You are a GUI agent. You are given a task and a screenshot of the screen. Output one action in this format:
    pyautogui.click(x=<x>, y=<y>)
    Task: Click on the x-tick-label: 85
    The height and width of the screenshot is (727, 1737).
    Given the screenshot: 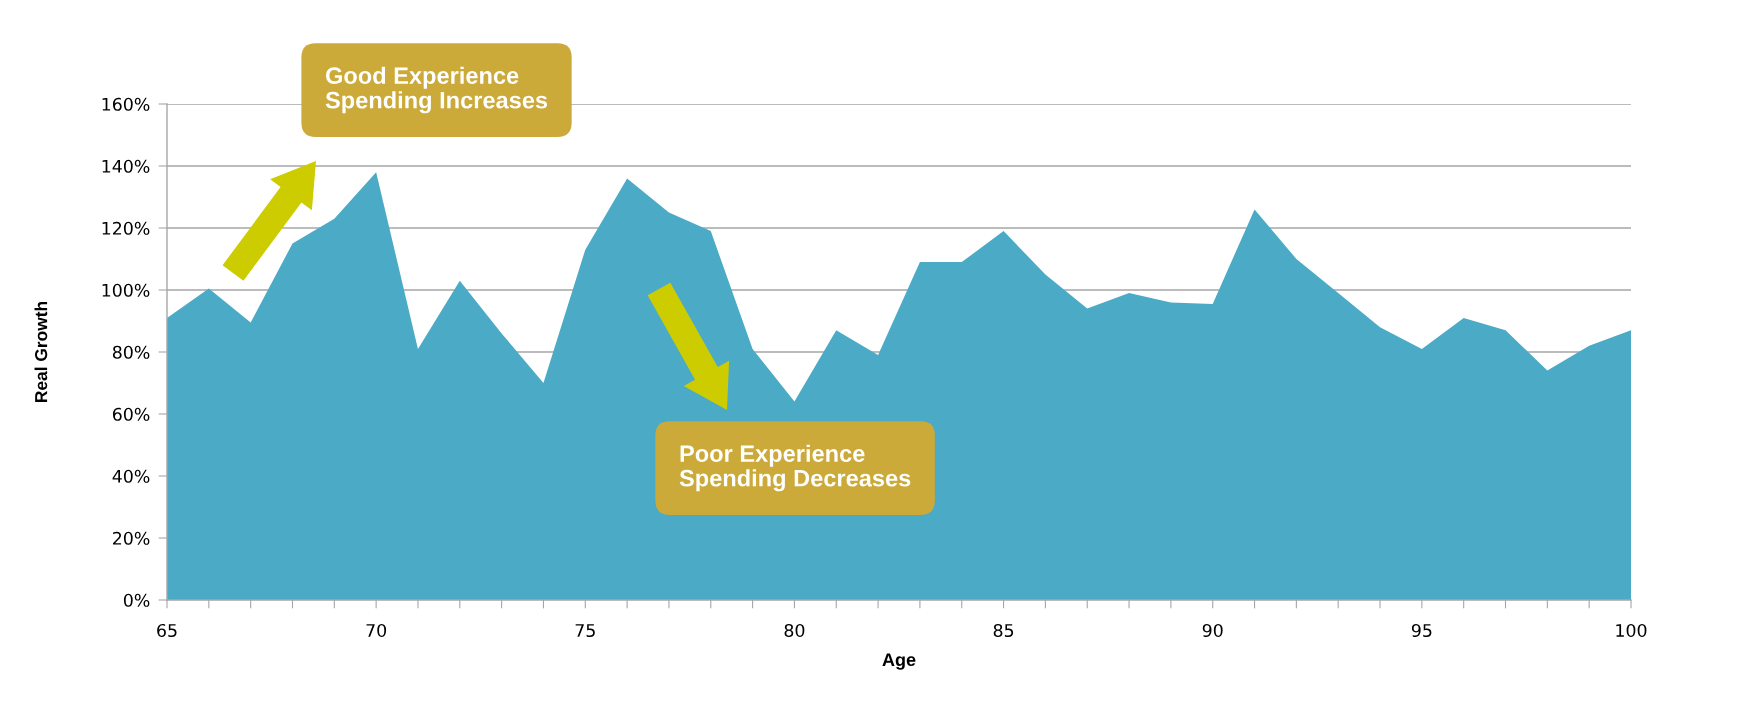 What is the action you would take?
    pyautogui.click(x=1003, y=630)
    